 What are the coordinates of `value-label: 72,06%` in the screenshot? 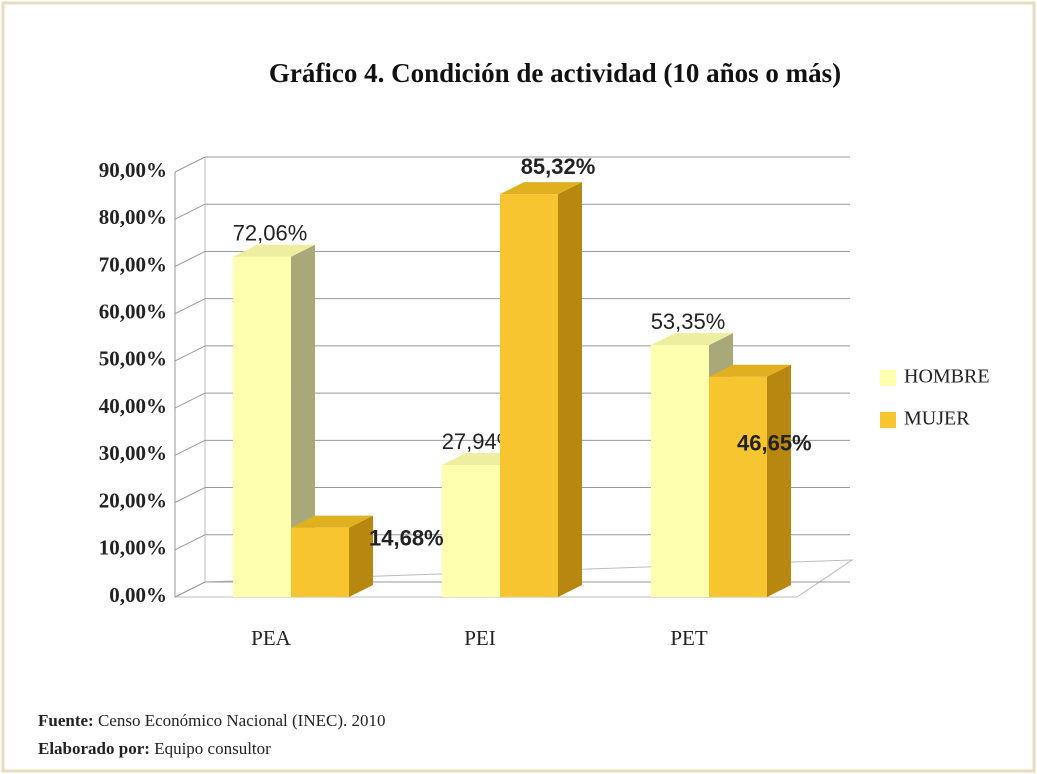 It's located at (270, 233).